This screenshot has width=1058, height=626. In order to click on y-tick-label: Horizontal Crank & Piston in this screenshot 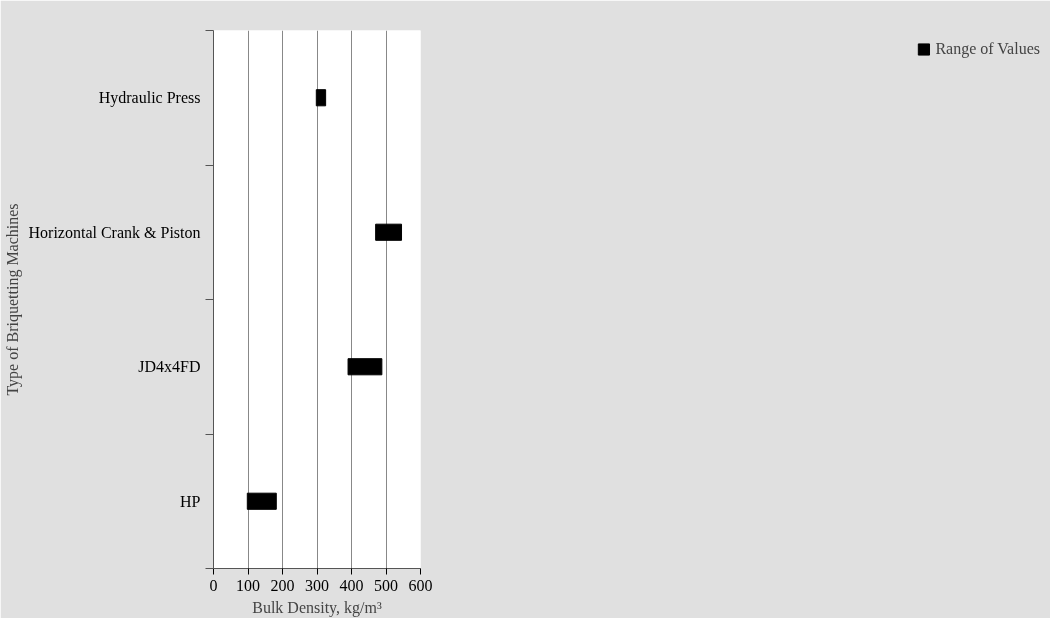, I will do `click(114, 232)`.